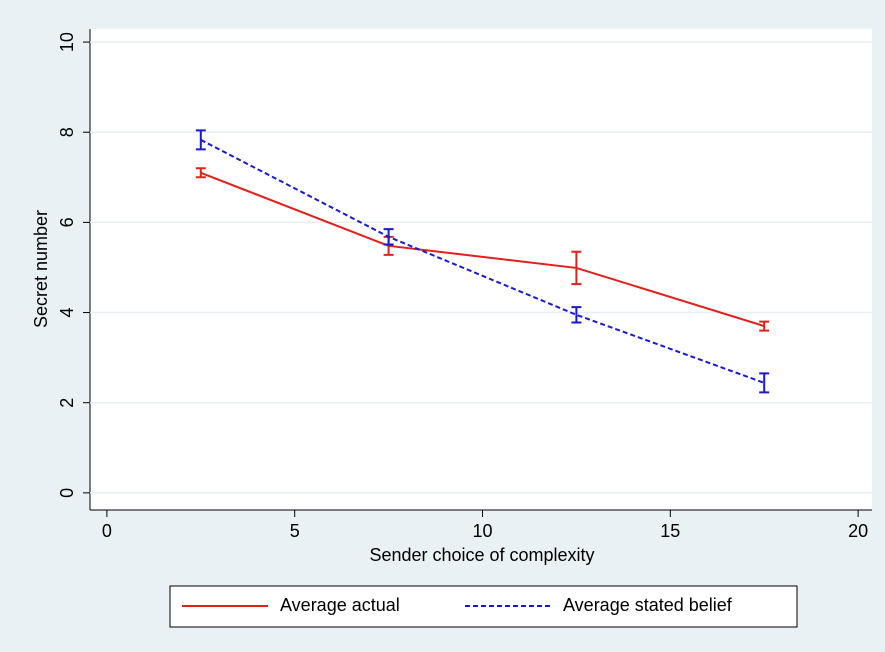 The height and width of the screenshot is (652, 885). I want to click on y-axis-label: Secret number, so click(41, 269).